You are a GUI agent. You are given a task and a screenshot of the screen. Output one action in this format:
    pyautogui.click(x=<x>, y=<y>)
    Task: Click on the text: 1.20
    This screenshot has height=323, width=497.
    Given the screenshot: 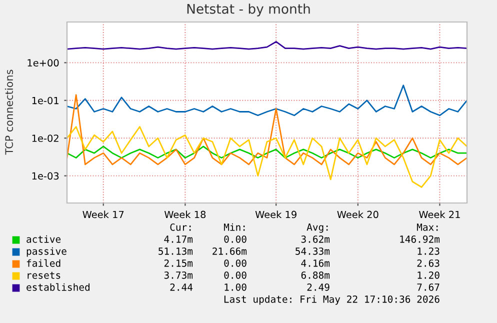 What is the action you would take?
    pyautogui.click(x=429, y=275)
    